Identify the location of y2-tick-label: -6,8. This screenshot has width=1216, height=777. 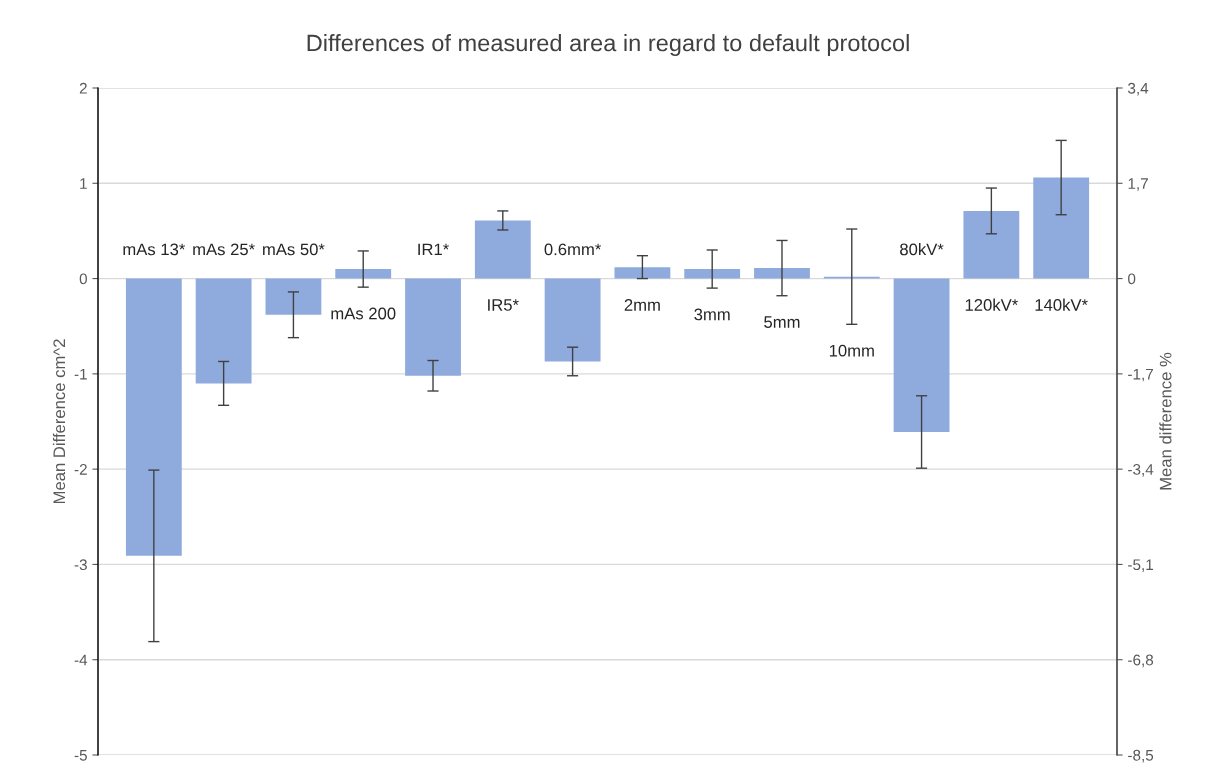
(1141, 661).